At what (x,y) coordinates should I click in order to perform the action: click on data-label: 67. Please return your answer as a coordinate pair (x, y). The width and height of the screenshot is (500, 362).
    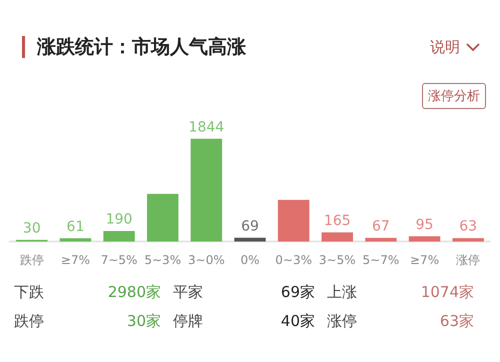
    Looking at the image, I should click on (381, 226).